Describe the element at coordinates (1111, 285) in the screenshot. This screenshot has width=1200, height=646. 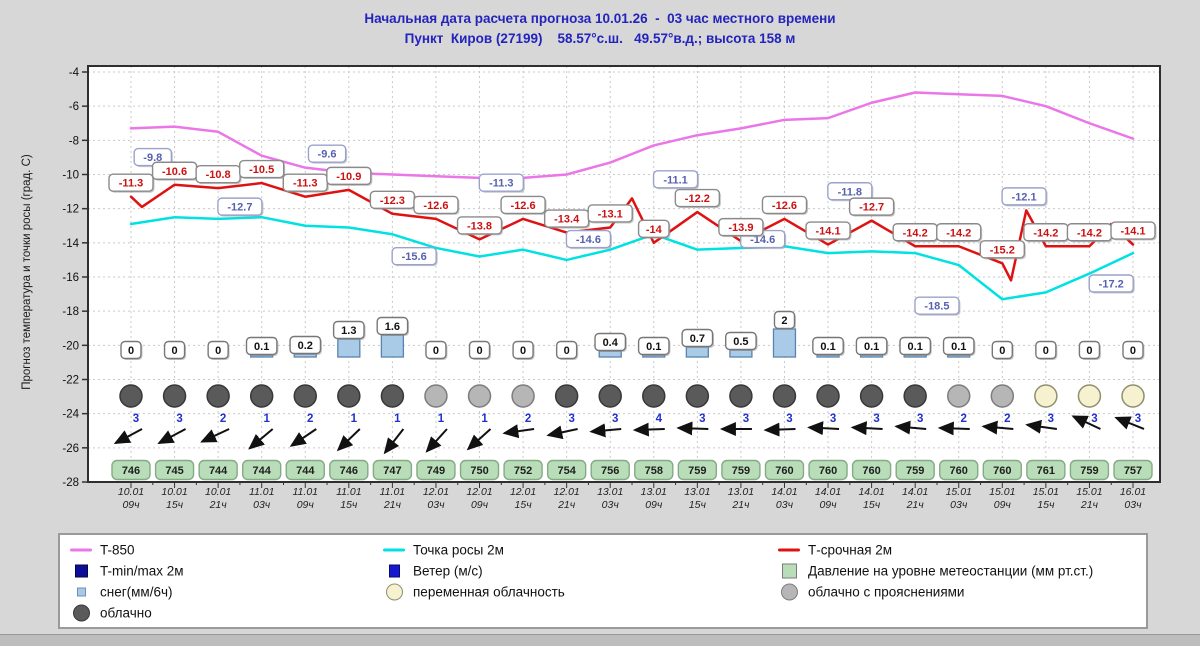
I see `svg-text: -17.2` at that location.